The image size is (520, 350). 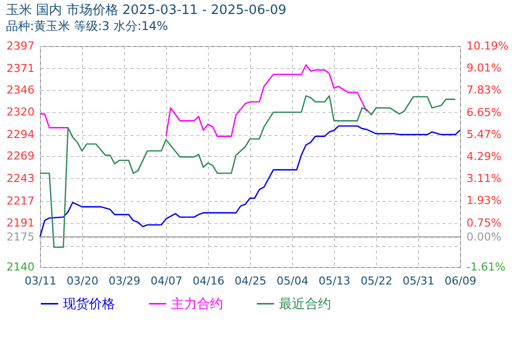 What do you see at coordinates (484, 237) in the screenshot?
I see `y2-tick-label: 0.00%` at bounding box center [484, 237].